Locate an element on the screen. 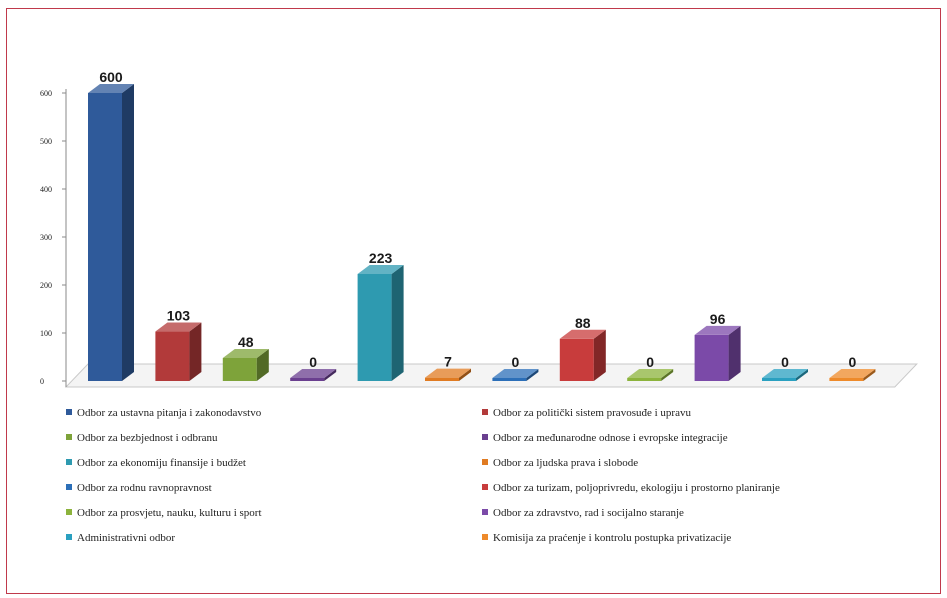  data-label: 7 is located at coordinates (448, 362).